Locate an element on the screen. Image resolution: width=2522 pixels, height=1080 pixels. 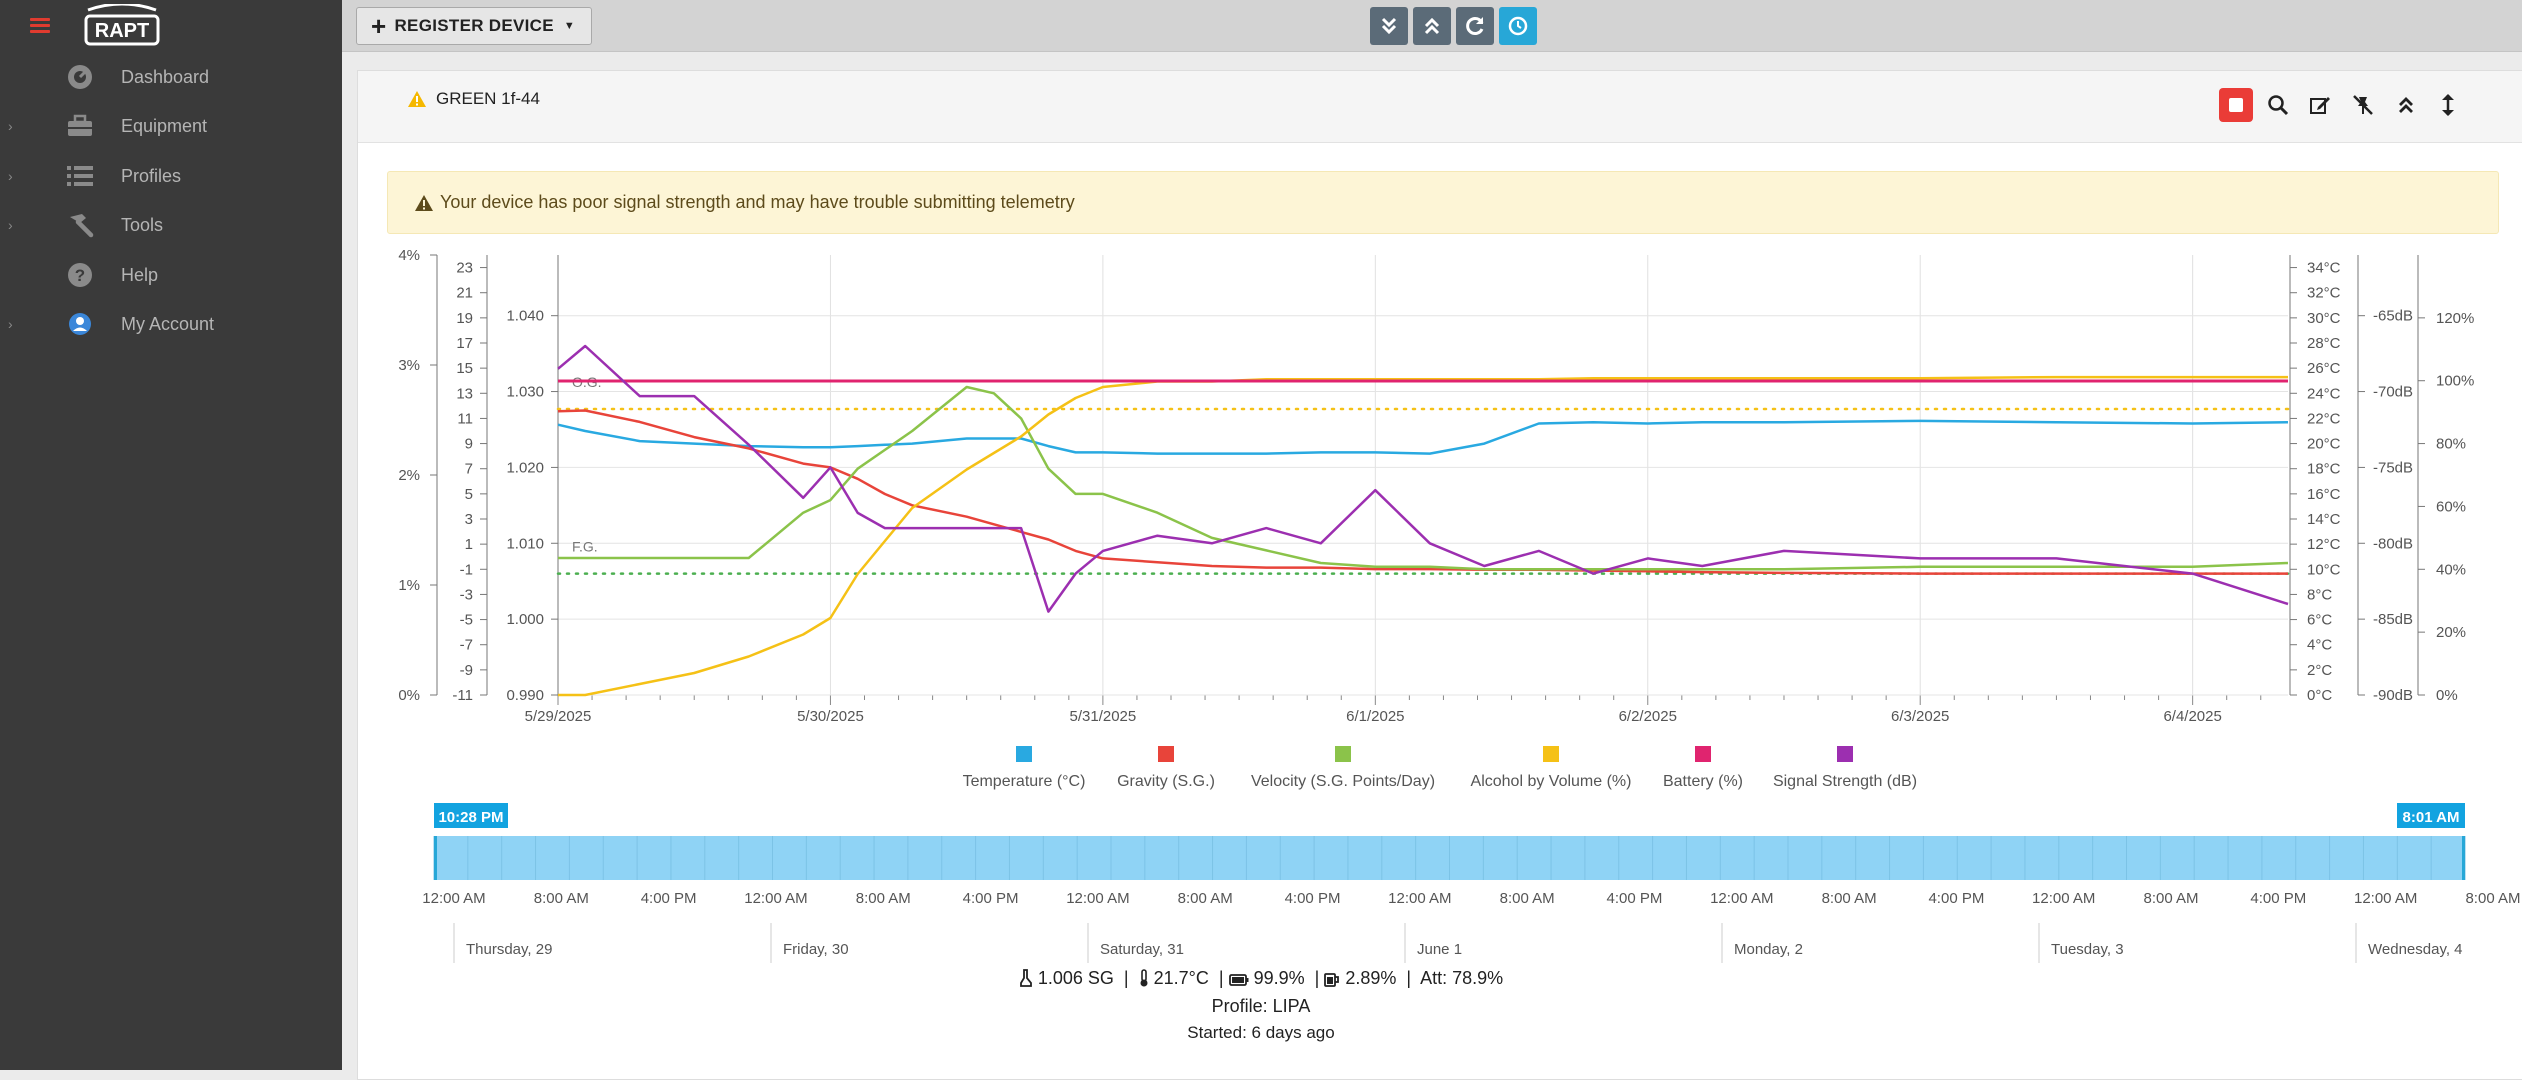
refresh-button is located at coordinates (1475, 26).